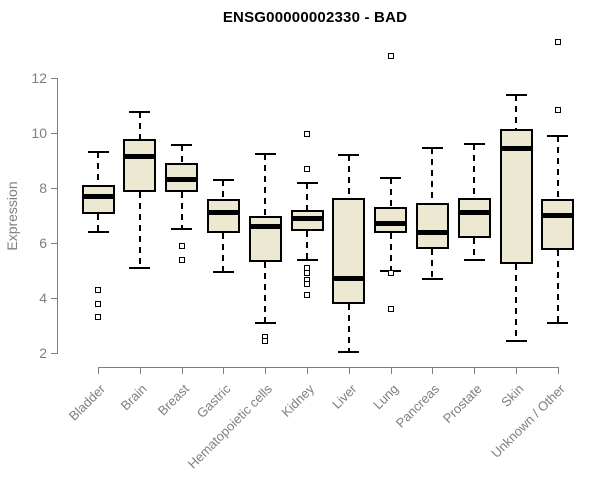  I want to click on x-category-label: Kidney, so click(298, 400).